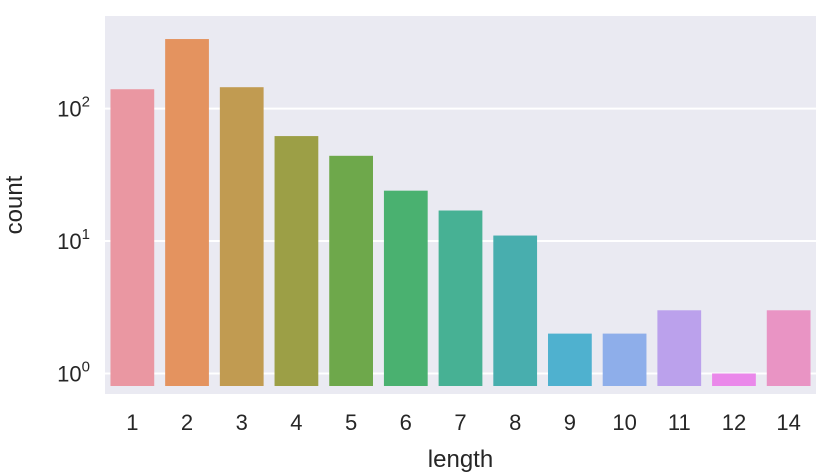 This screenshot has width=830, height=474. I want to click on x-axis-label: length, so click(460, 459).